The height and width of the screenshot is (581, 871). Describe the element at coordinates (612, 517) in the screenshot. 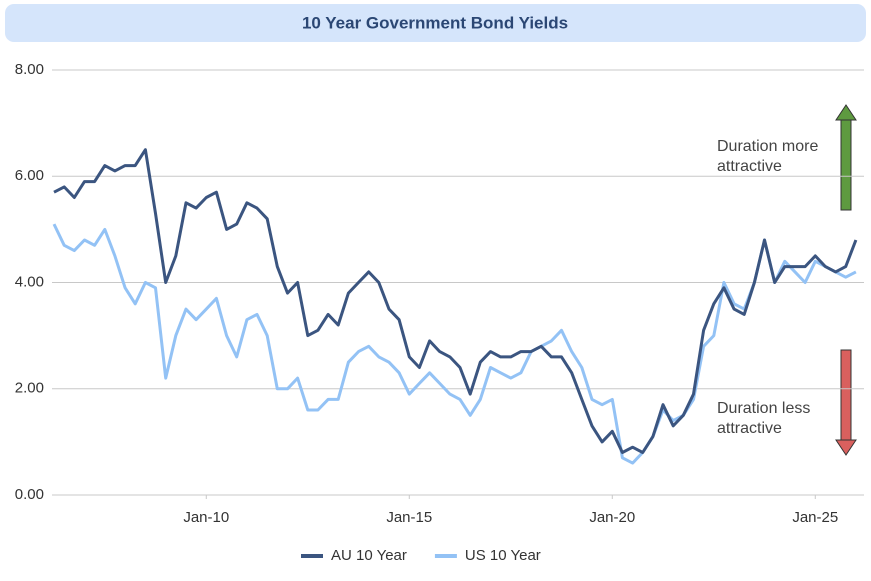

I see `x-tick-label: Jan-20` at that location.